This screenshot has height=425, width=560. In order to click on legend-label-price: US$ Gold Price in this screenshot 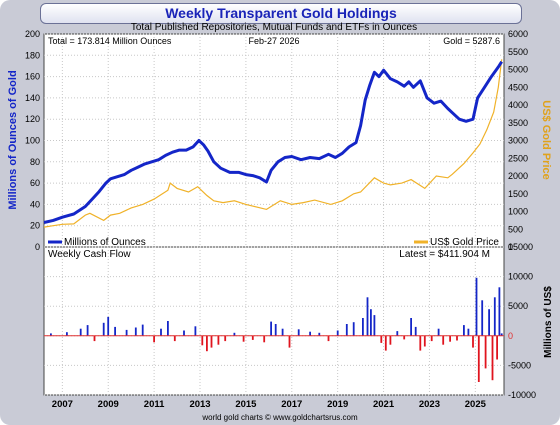, I will do `click(464, 242)`.